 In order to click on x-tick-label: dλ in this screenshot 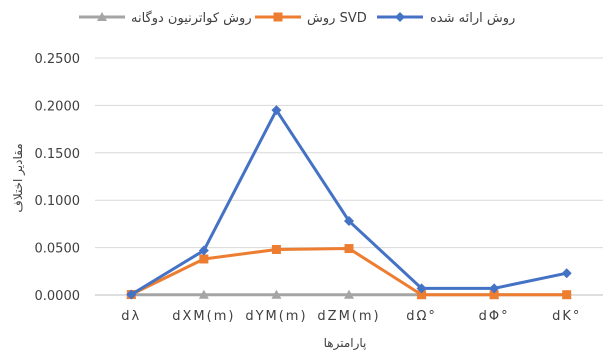, I will do `click(131, 316)`.